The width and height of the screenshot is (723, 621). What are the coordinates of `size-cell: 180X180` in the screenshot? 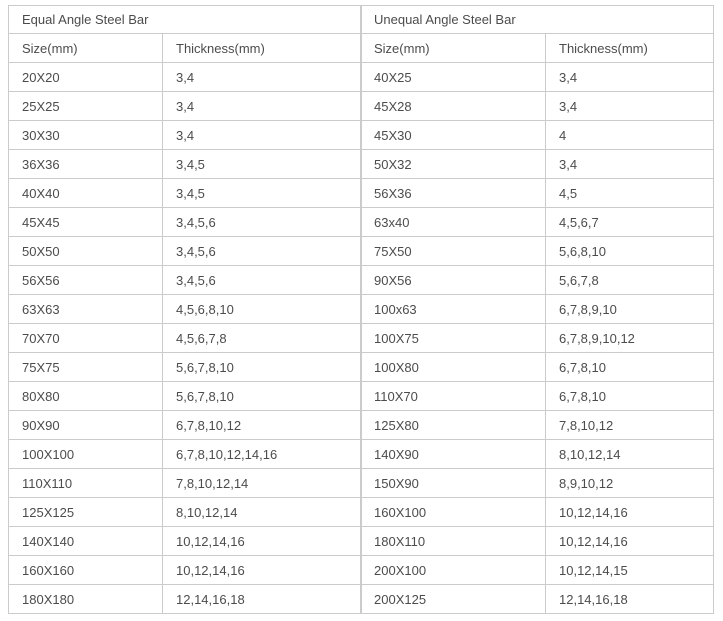 It's located at (85, 599).